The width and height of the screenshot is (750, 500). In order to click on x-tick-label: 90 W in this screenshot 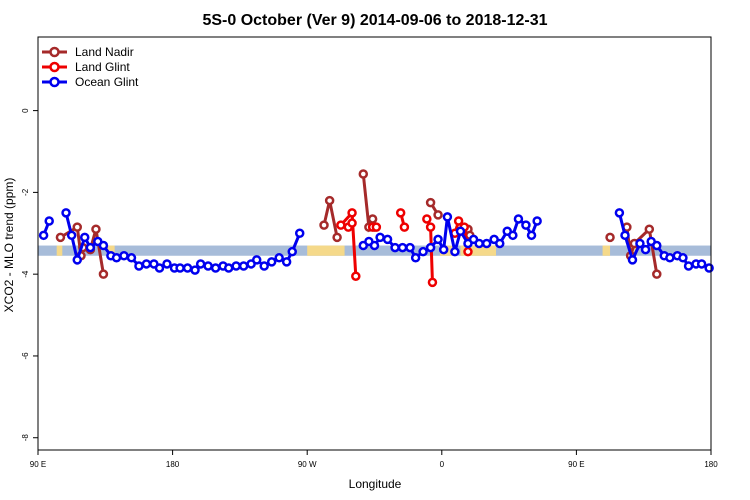, I will do `click(307, 464)`.